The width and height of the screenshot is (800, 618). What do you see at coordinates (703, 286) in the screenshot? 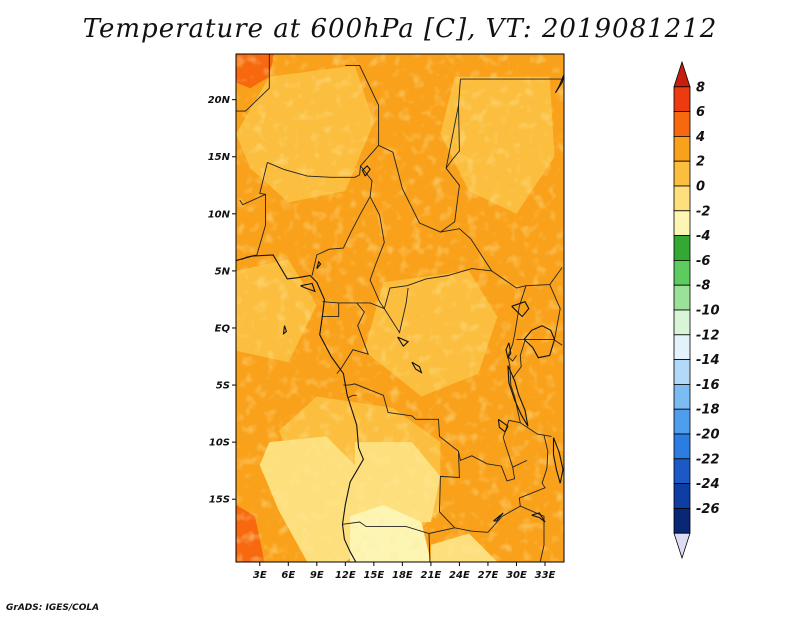
I see `colorbar-label: -8` at bounding box center [703, 286].